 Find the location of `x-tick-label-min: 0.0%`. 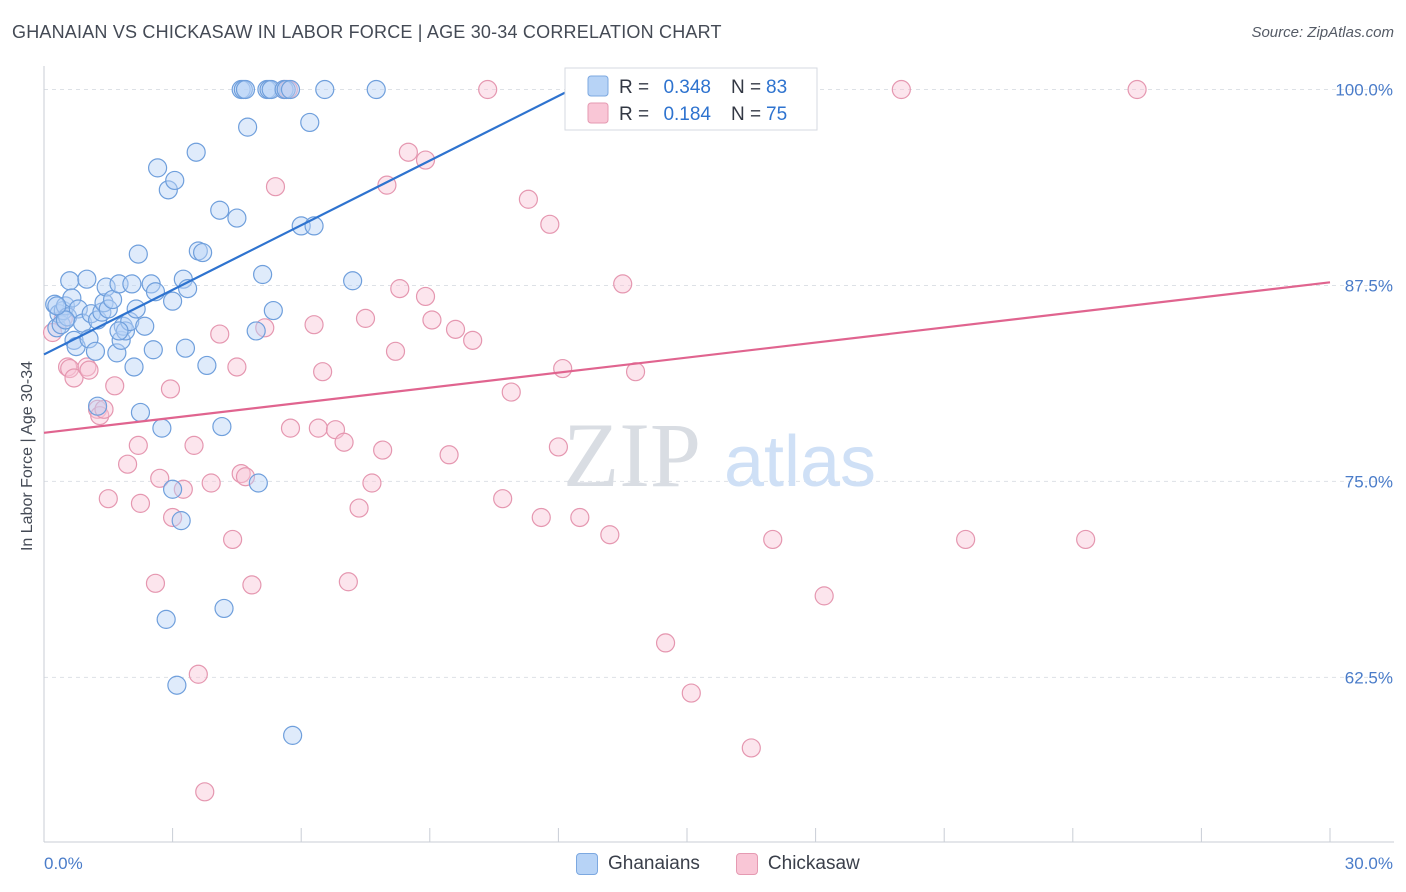

x-tick-label-min: 0.0% is located at coordinates (63, 863).